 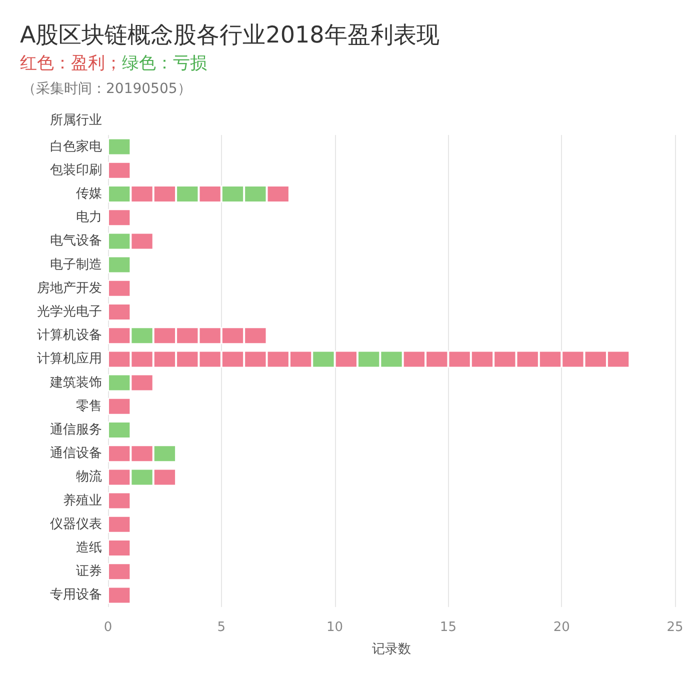 I want to click on y-tick-label: 电力, so click(x=89, y=218).